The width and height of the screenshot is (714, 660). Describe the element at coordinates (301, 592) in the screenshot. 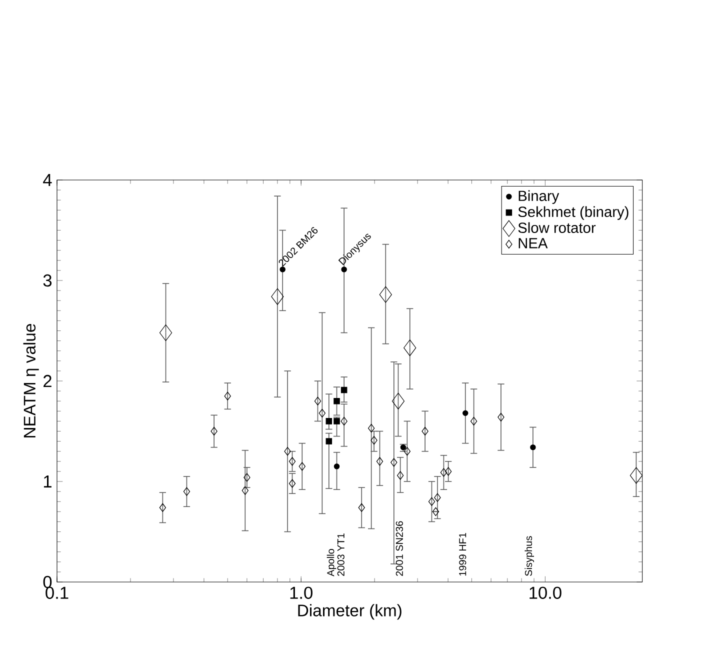

I see `x-tick-label: 1.0` at that location.